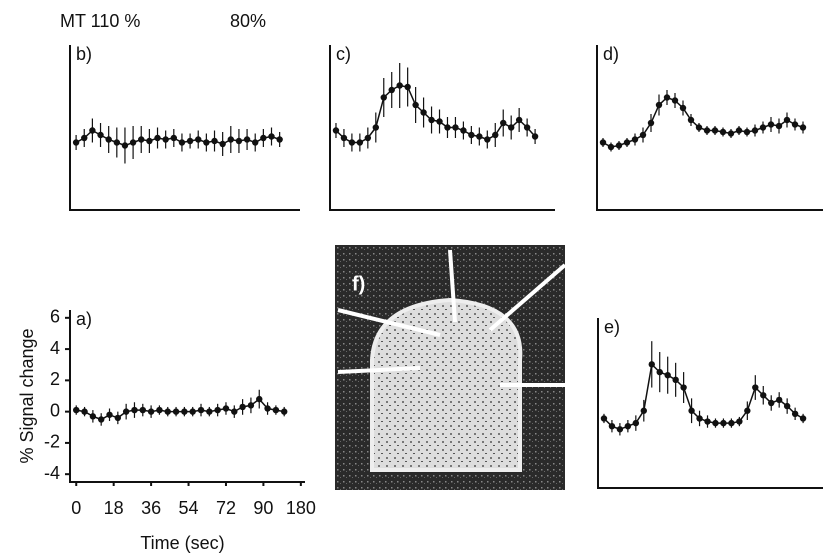  Describe the element at coordinates (76, 508) in the screenshot. I see `x-tick-label: 0` at that location.